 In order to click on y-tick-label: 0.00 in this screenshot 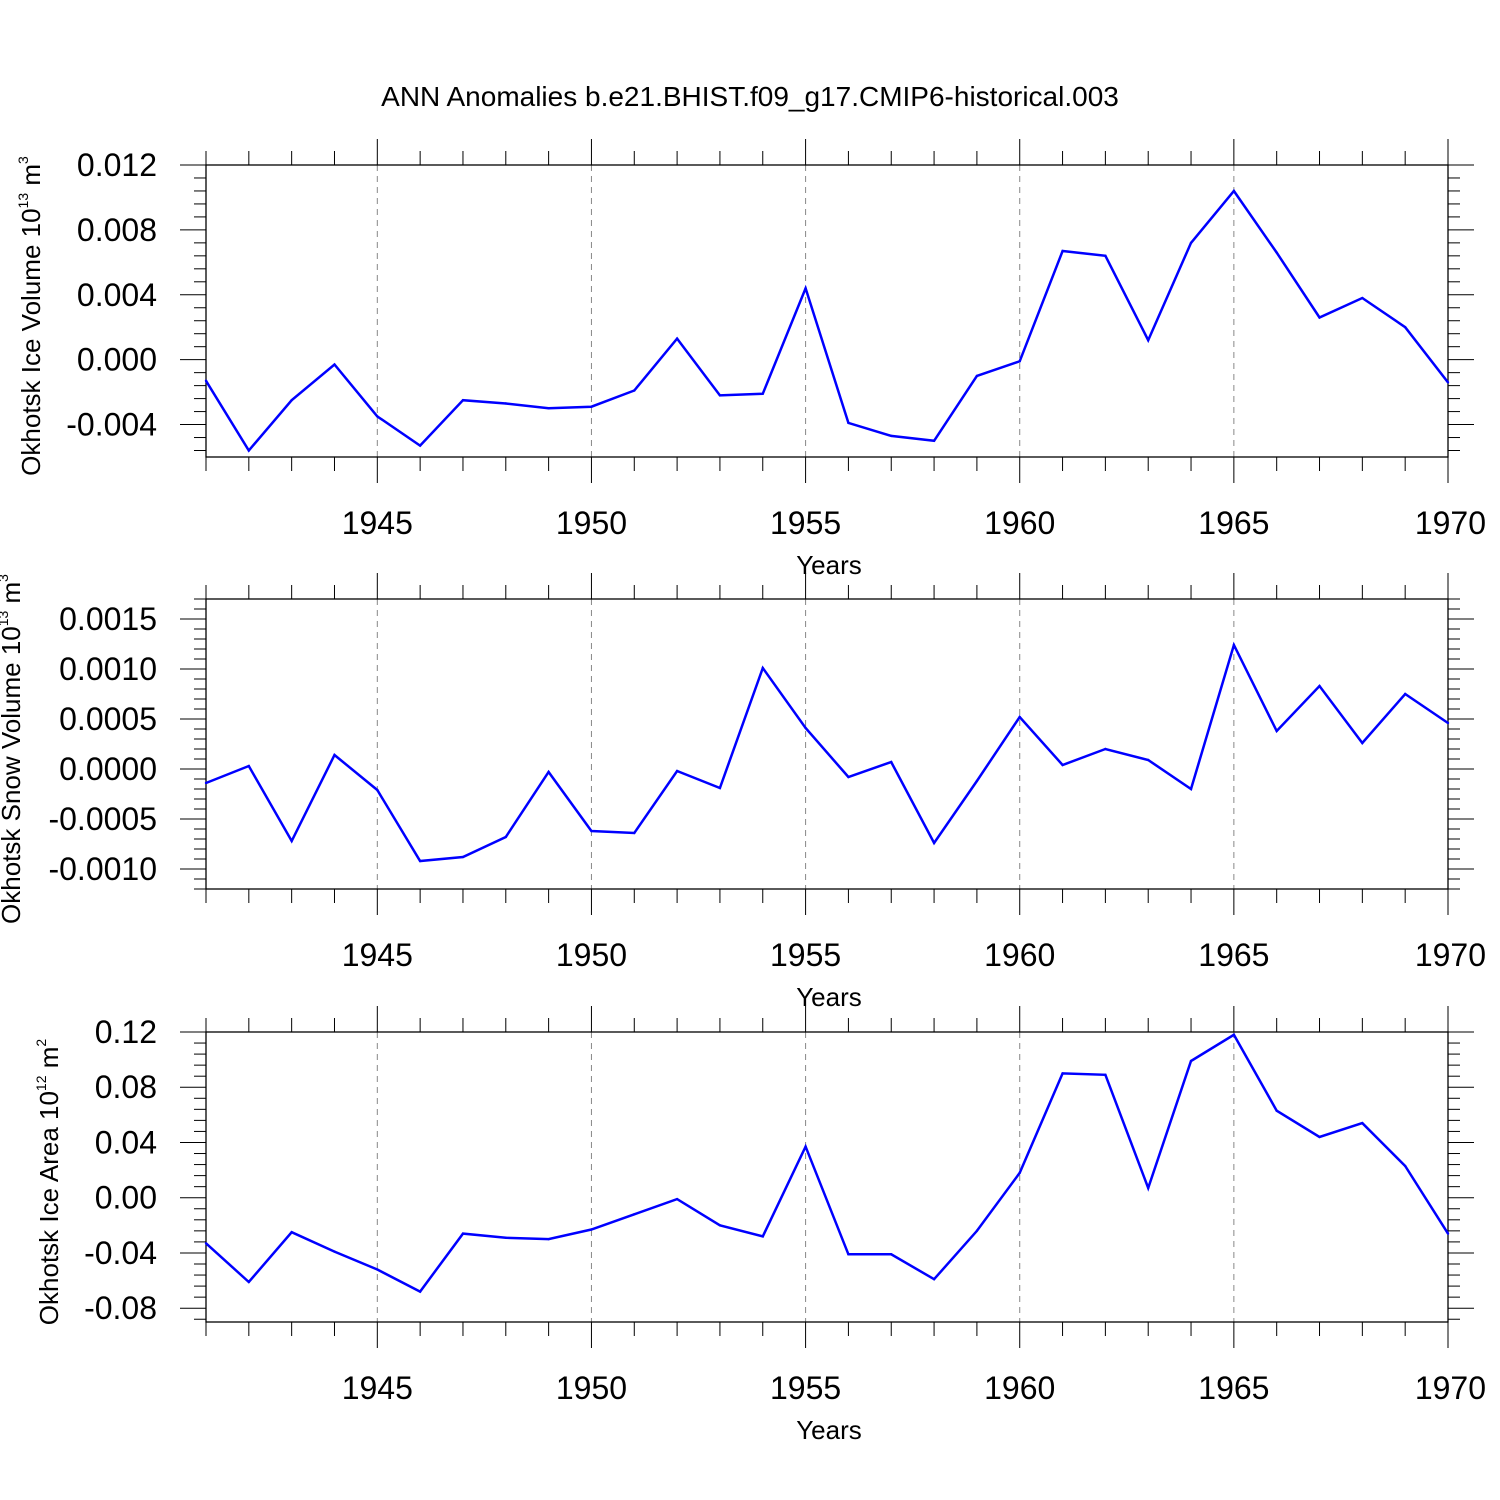, I will do `click(126, 1198)`.